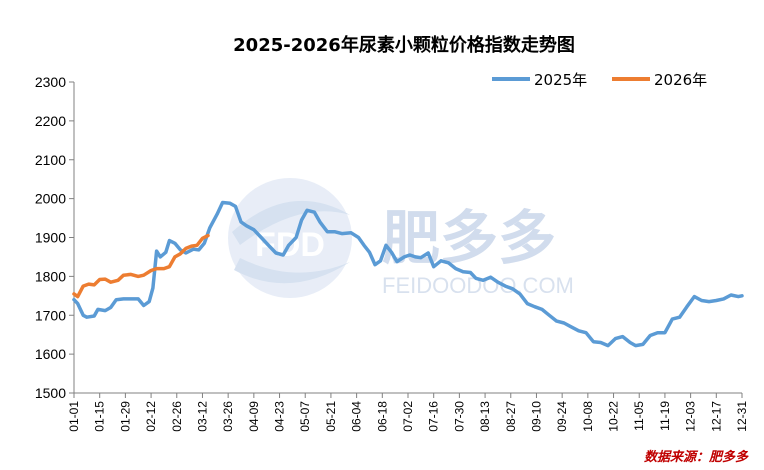  What do you see at coordinates (125, 416) in the screenshot?
I see `x-tick-label: 01-29` at bounding box center [125, 416].